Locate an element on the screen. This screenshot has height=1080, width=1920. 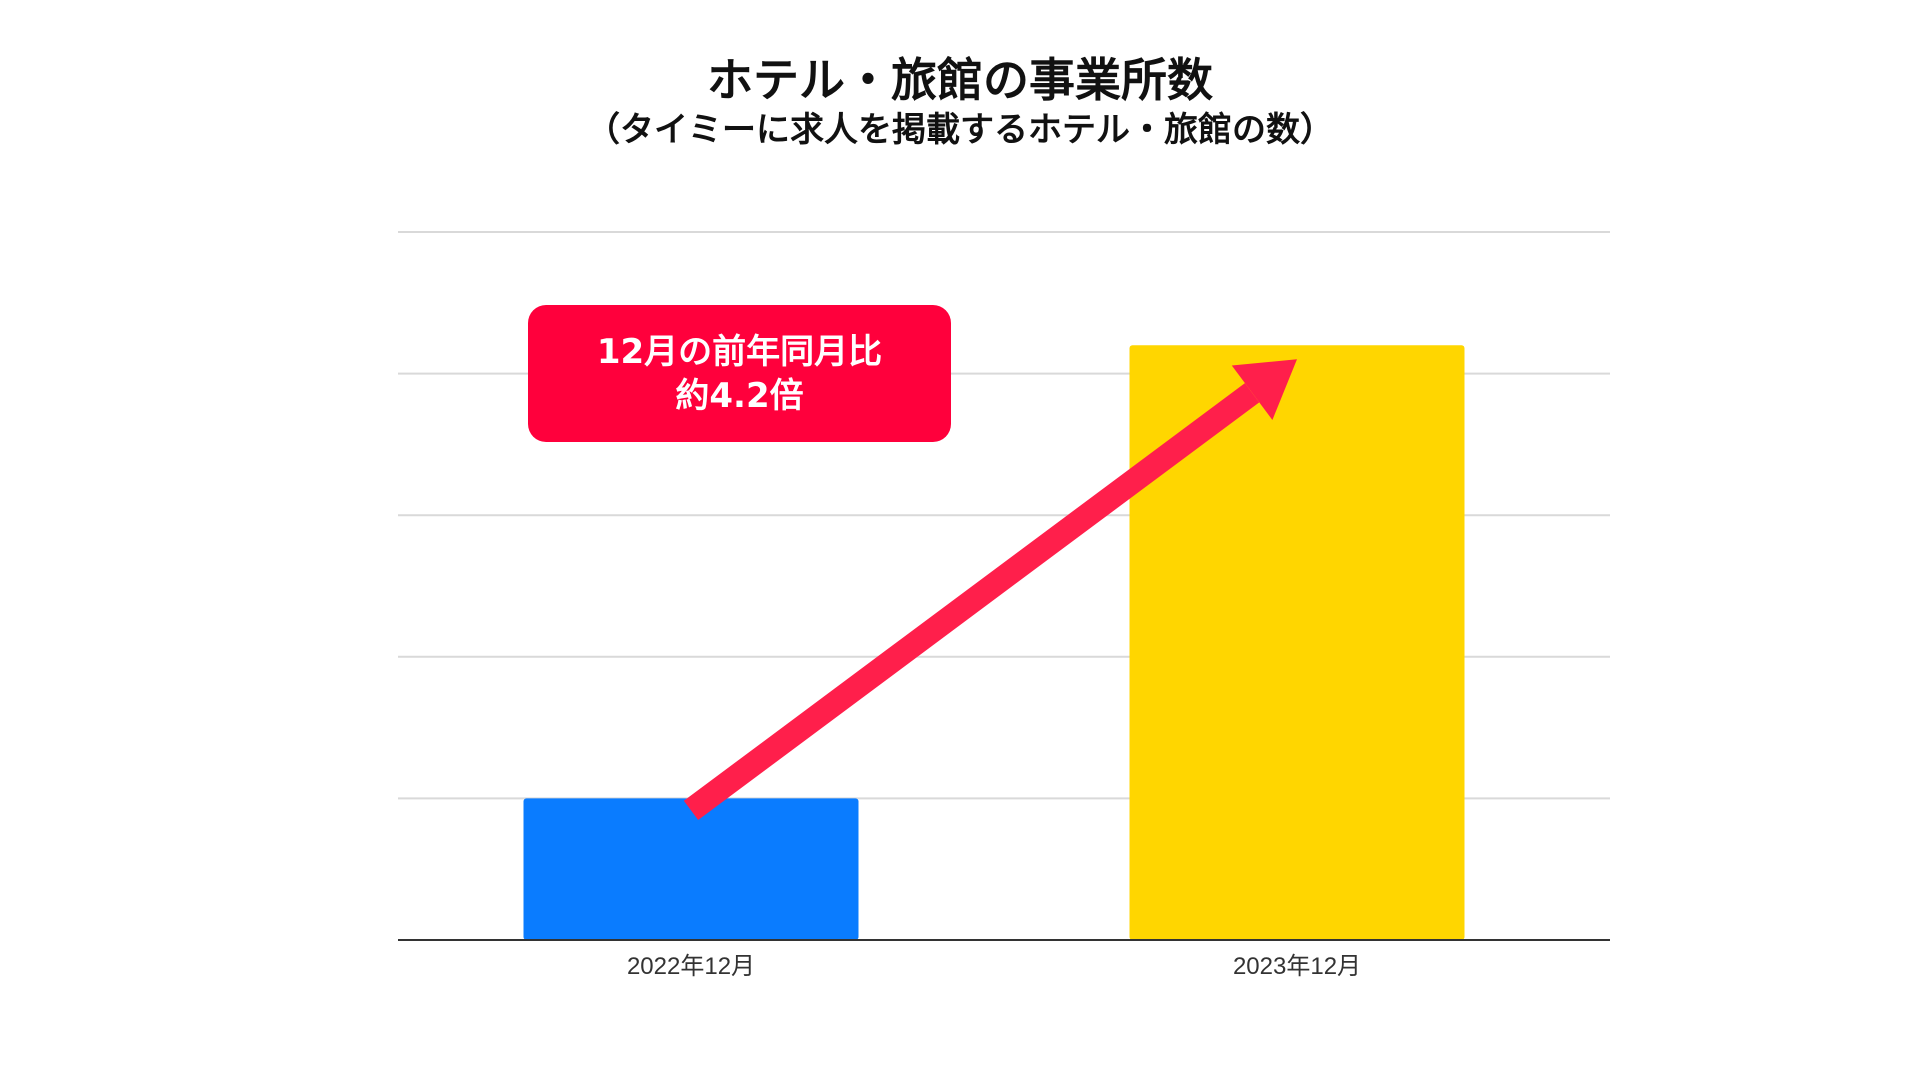
callout-line-1: 12月の前年同月比 is located at coordinates (739, 351).